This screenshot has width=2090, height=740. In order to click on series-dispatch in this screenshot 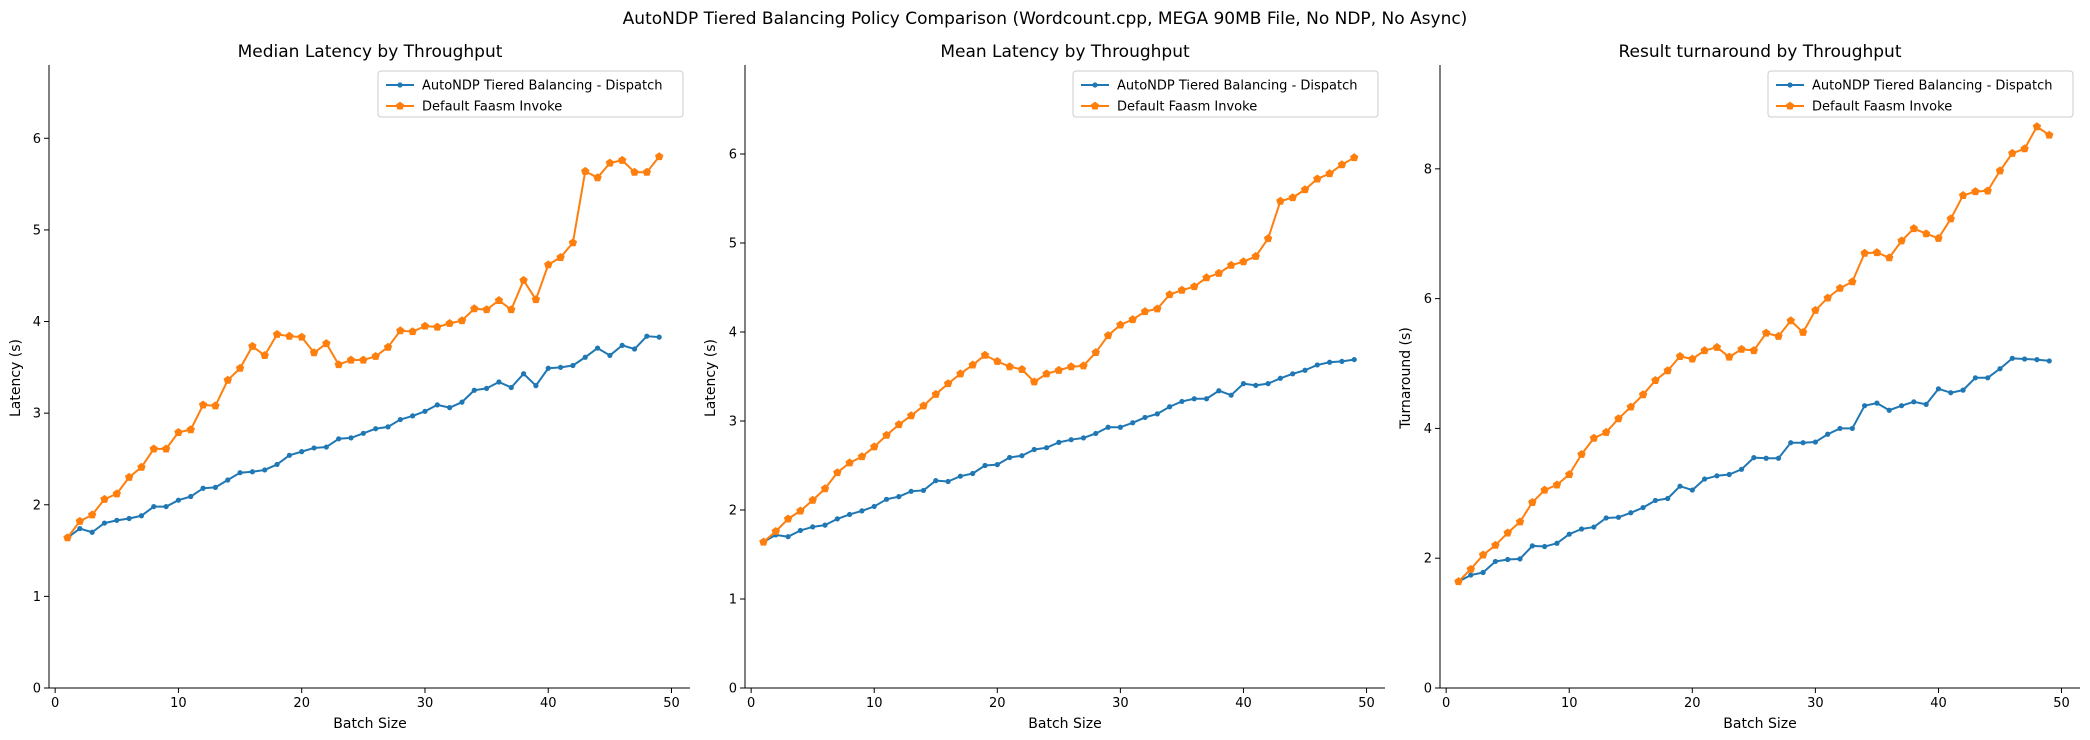, I will do `click(1753, 470)`.